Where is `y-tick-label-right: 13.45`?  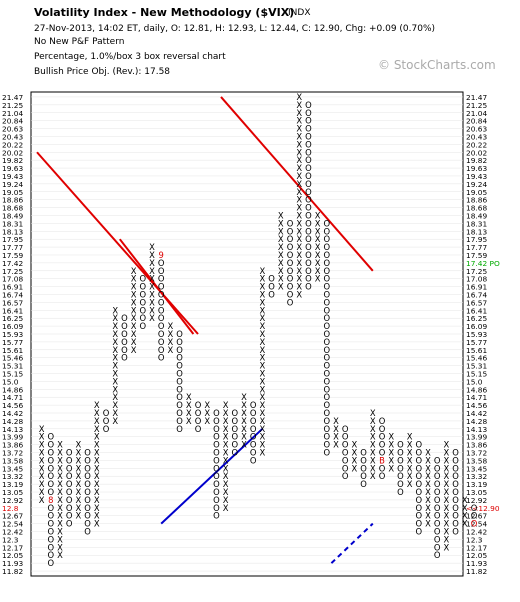
y-tick-label-right: 13.45 is located at coordinates (476, 468).